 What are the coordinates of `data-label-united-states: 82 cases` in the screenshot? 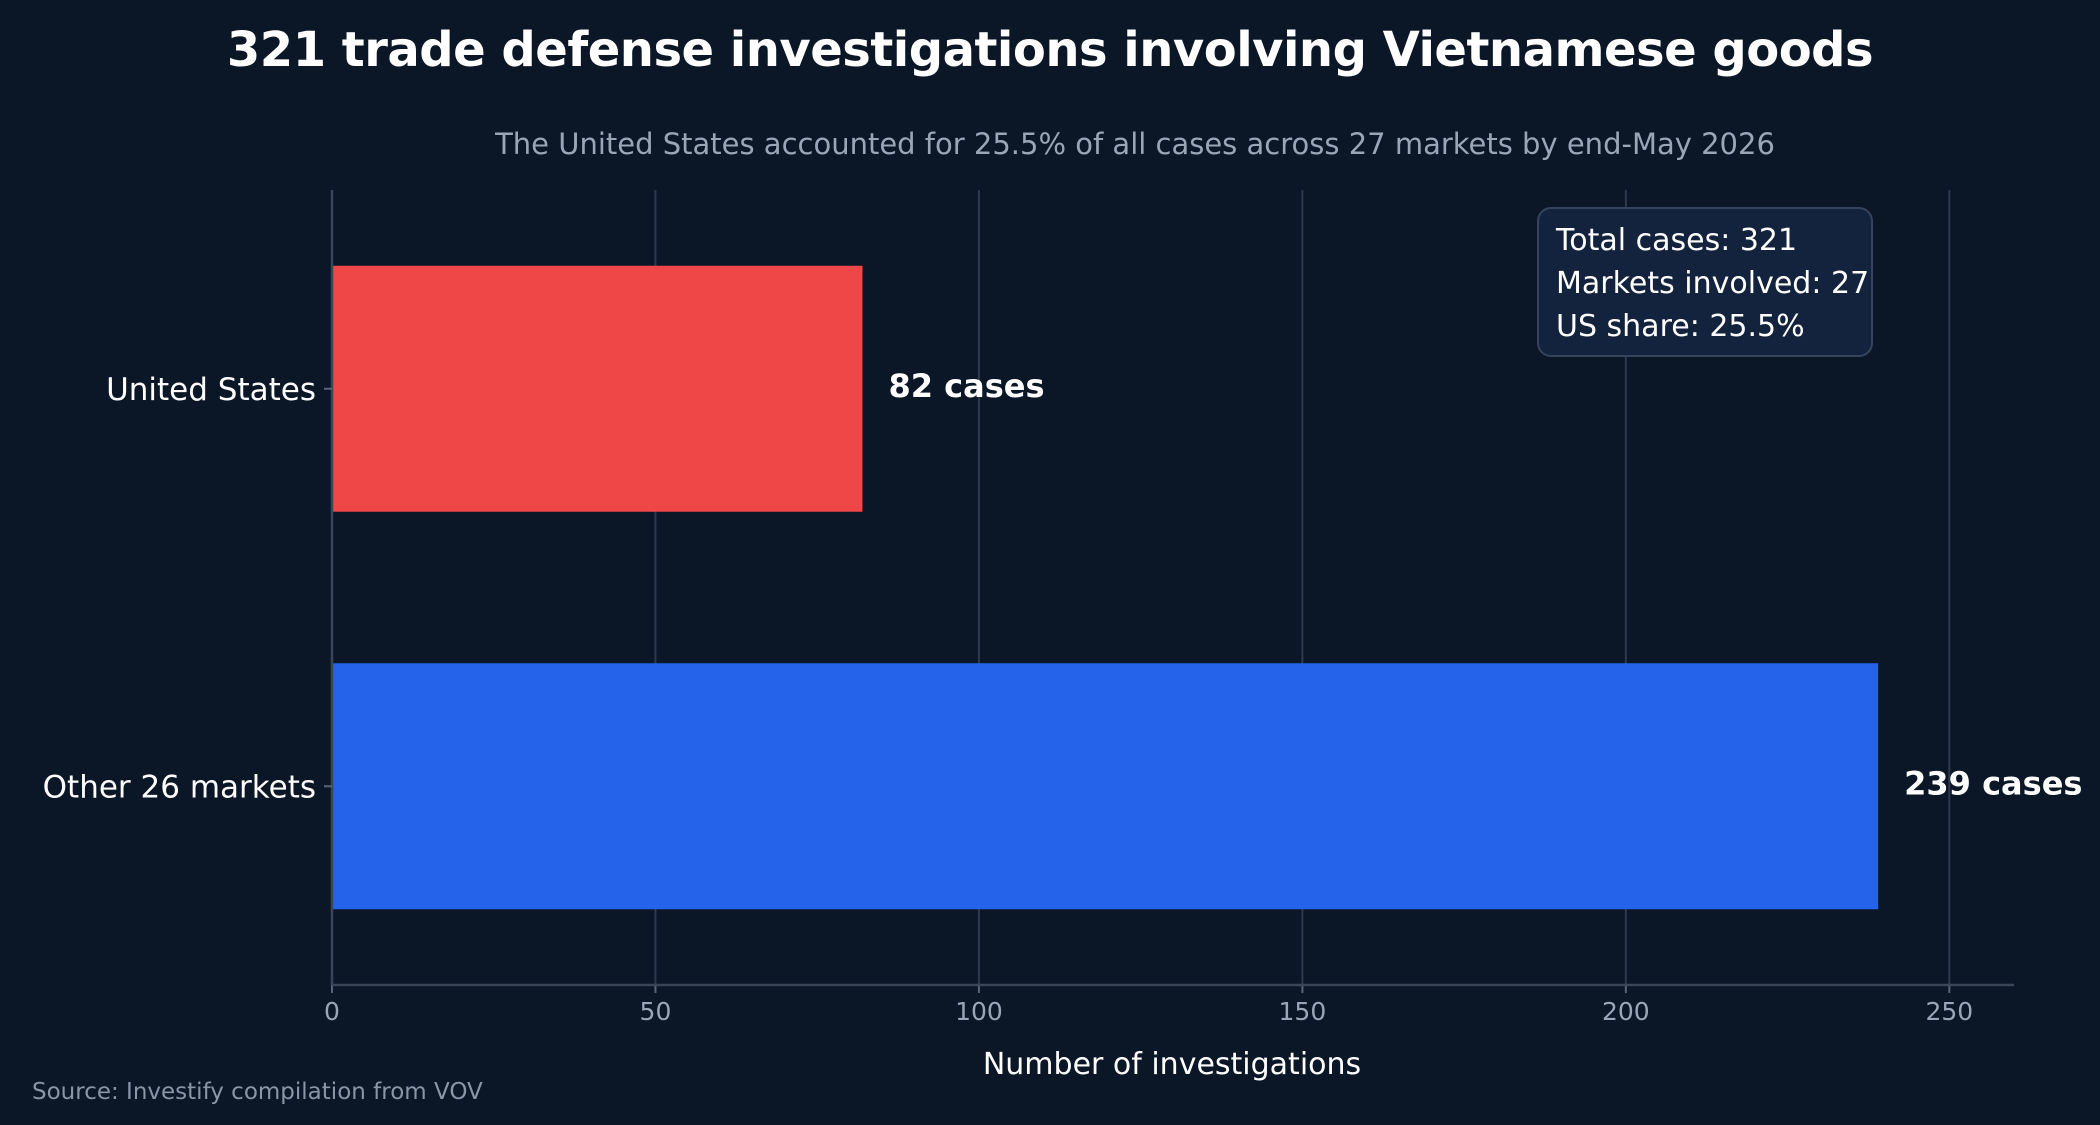 It's located at (966, 386).